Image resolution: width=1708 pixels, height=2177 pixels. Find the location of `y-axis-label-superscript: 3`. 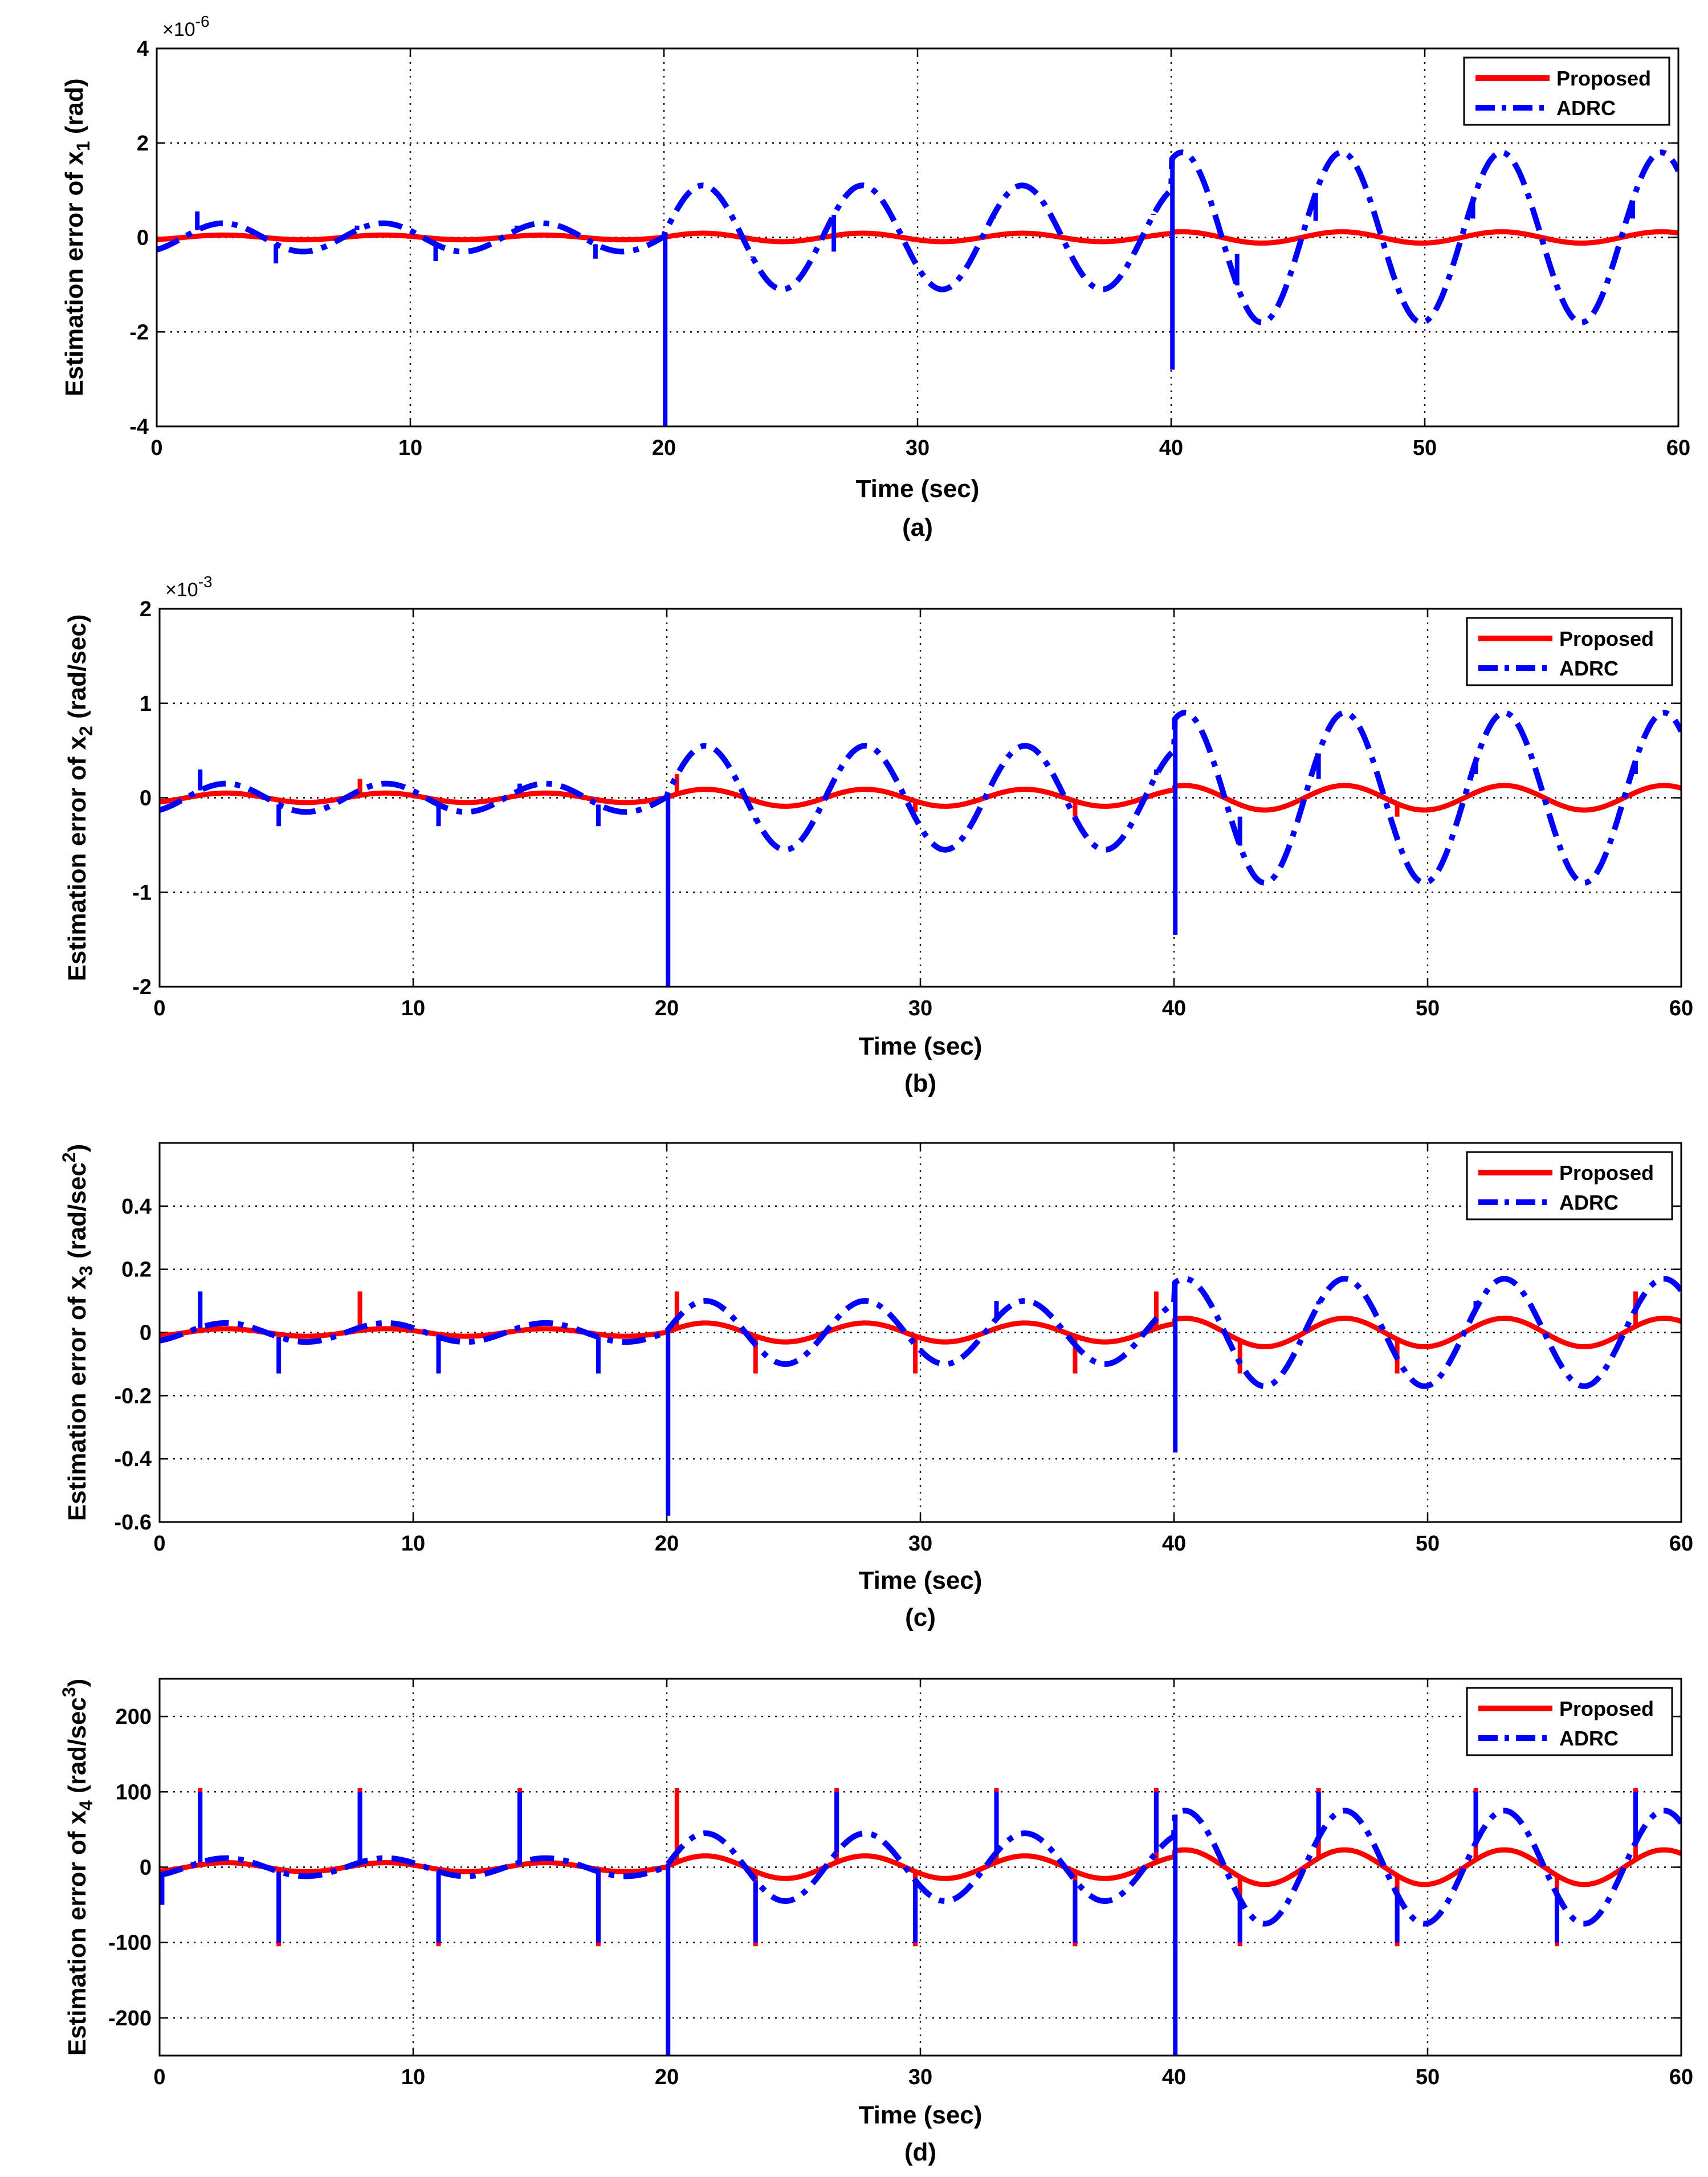

y-axis-label-superscript: 3 is located at coordinates (69, 1692).